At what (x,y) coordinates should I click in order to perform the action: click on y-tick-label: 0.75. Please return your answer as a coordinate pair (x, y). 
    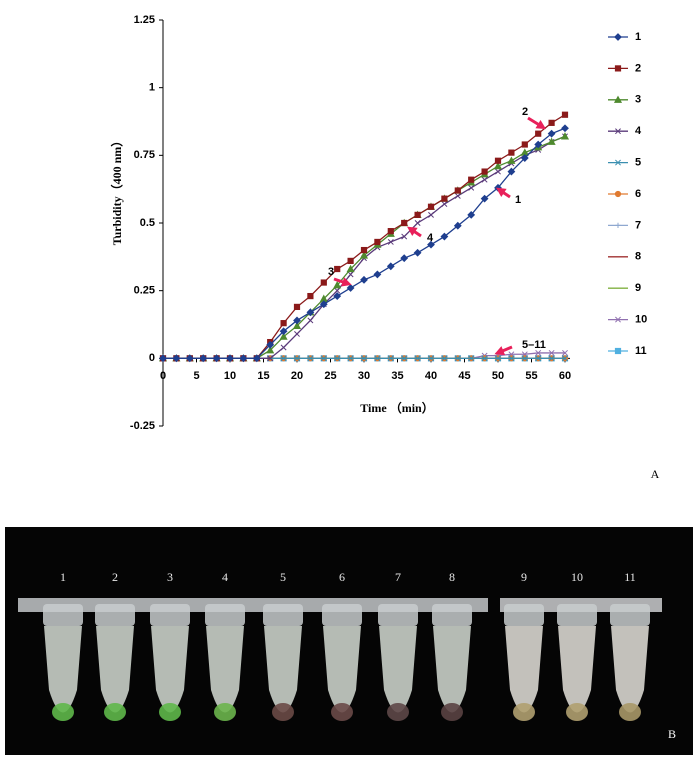
    Looking at the image, I should click on (144, 155).